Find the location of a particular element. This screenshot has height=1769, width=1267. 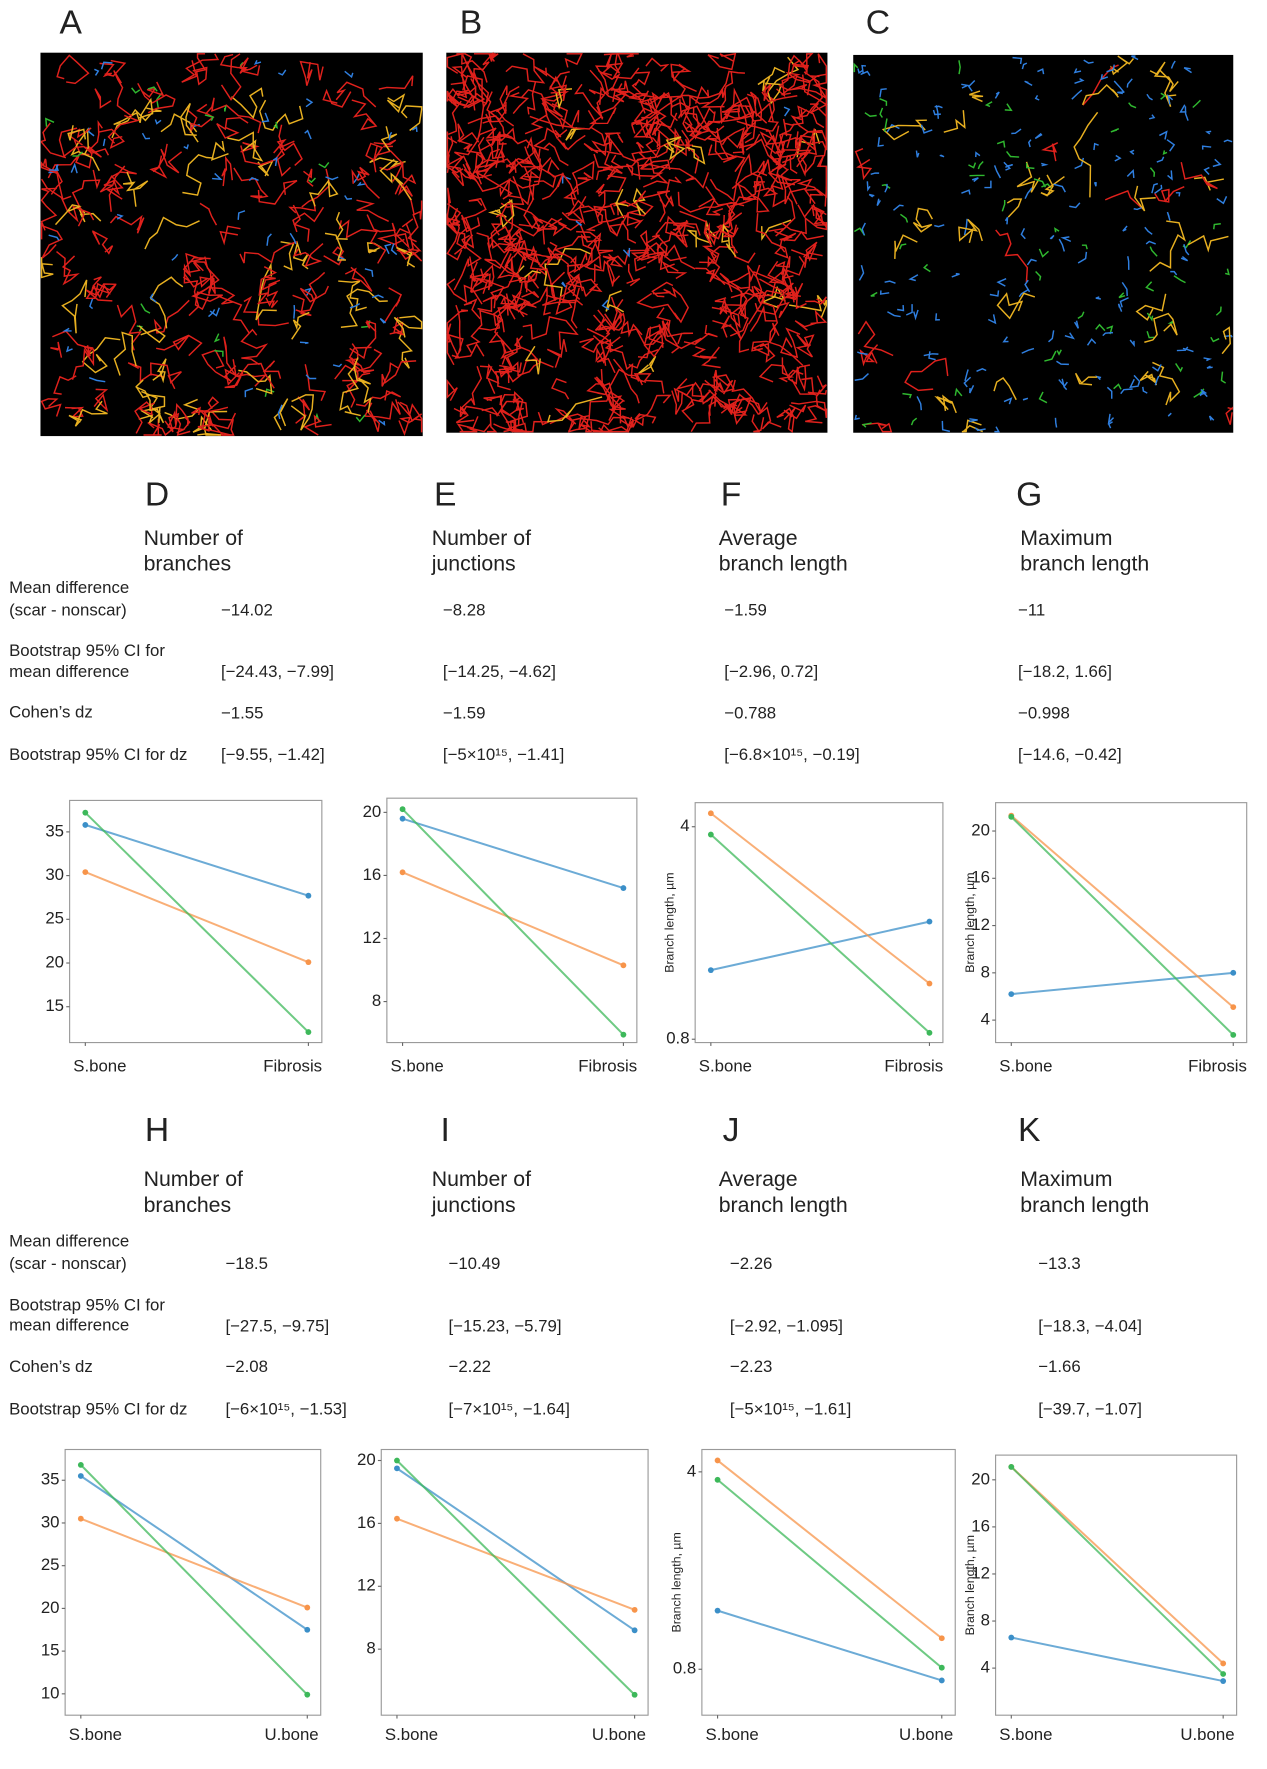

y-tick-label: 12 is located at coordinates (980, 924).